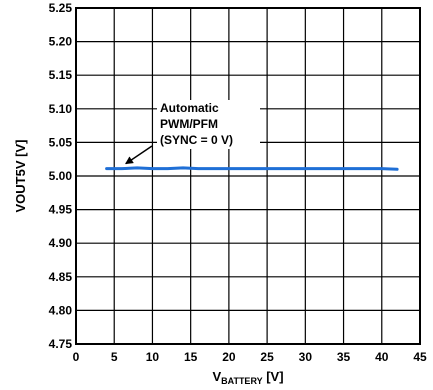 The width and height of the screenshot is (433, 390). What do you see at coordinates (61, 109) in the screenshot?
I see `y-tick-label-7: 5.10` at bounding box center [61, 109].